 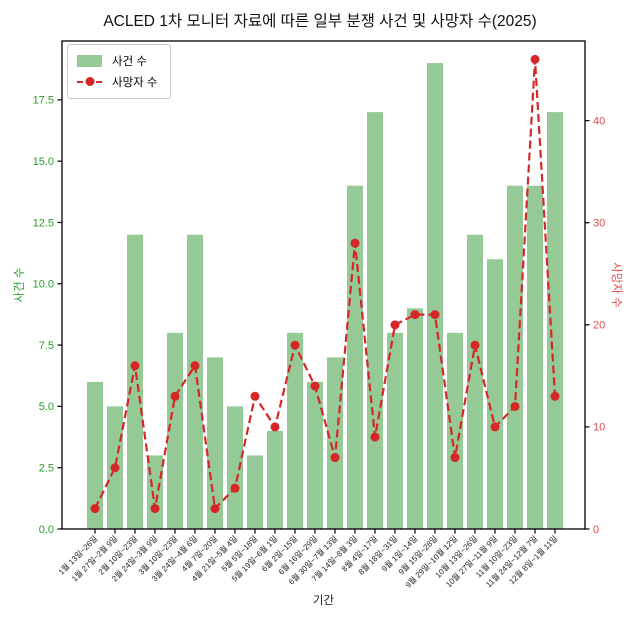 I want to click on legend-line-swatch, so click(x=89, y=81).